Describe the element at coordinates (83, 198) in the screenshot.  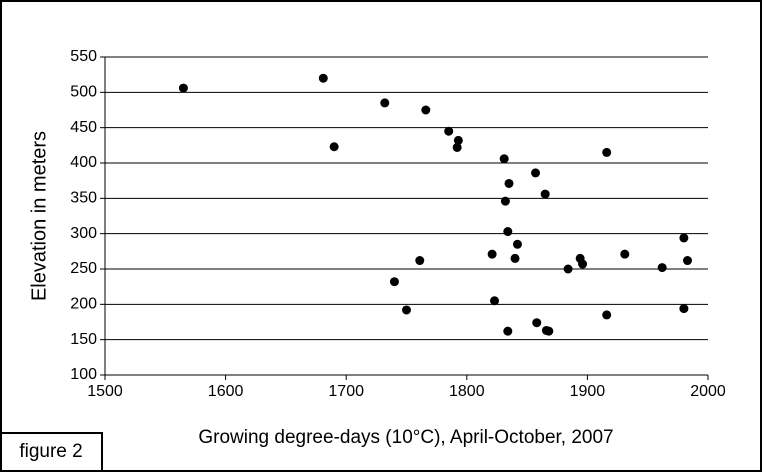
I see `y-tick-label: 350` at that location.